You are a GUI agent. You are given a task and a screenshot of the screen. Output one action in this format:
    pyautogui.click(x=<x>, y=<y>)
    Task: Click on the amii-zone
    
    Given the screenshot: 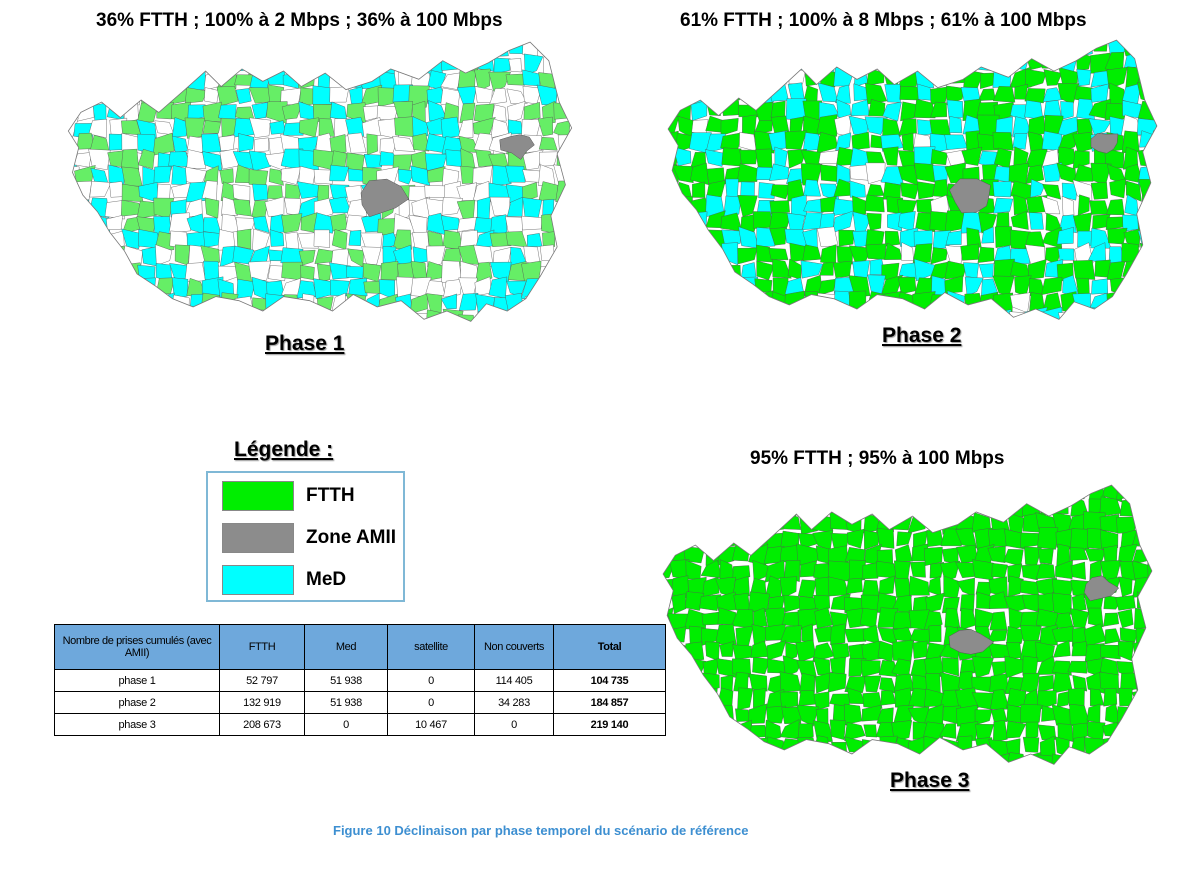 What is the action you would take?
    pyautogui.click(x=385, y=198)
    